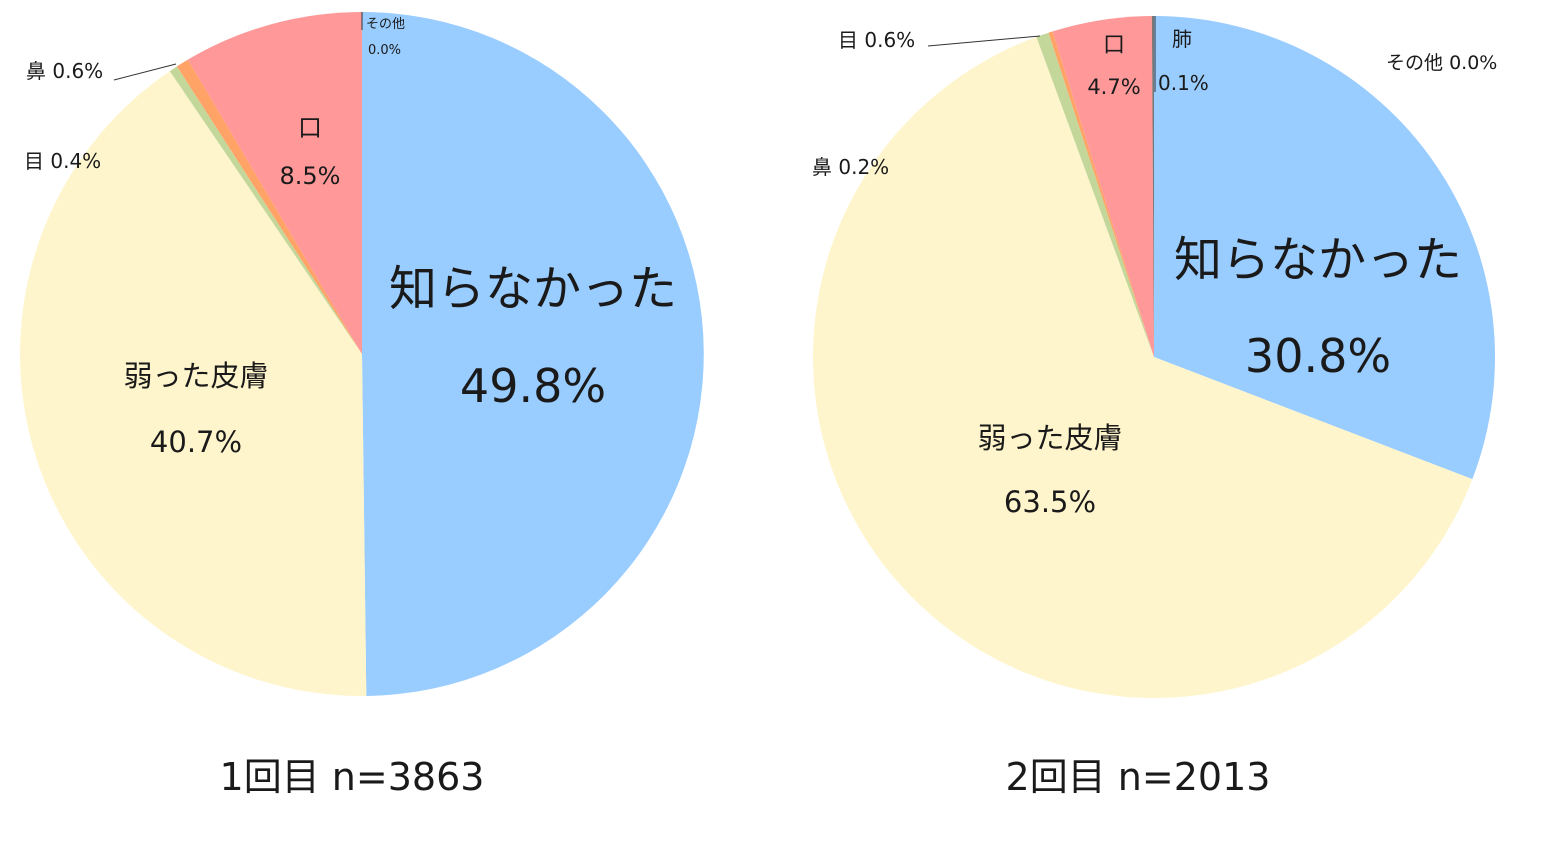 This screenshot has width=1554, height=846. What do you see at coordinates (62, 161) in the screenshot?
I see `slice-label-eye-1: 目 0.4%` at bounding box center [62, 161].